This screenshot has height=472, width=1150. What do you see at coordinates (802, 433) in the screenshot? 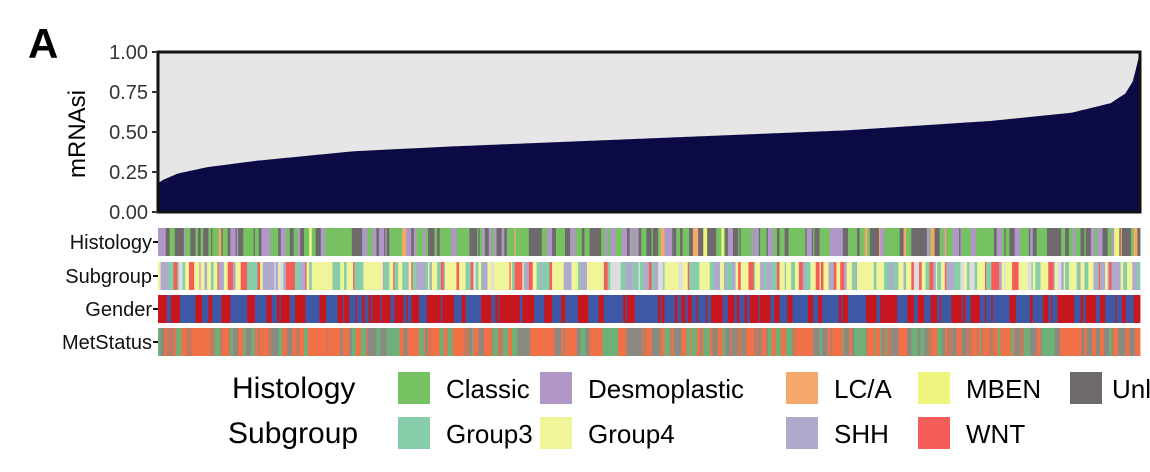
I see `legend-swatch` at bounding box center [802, 433].